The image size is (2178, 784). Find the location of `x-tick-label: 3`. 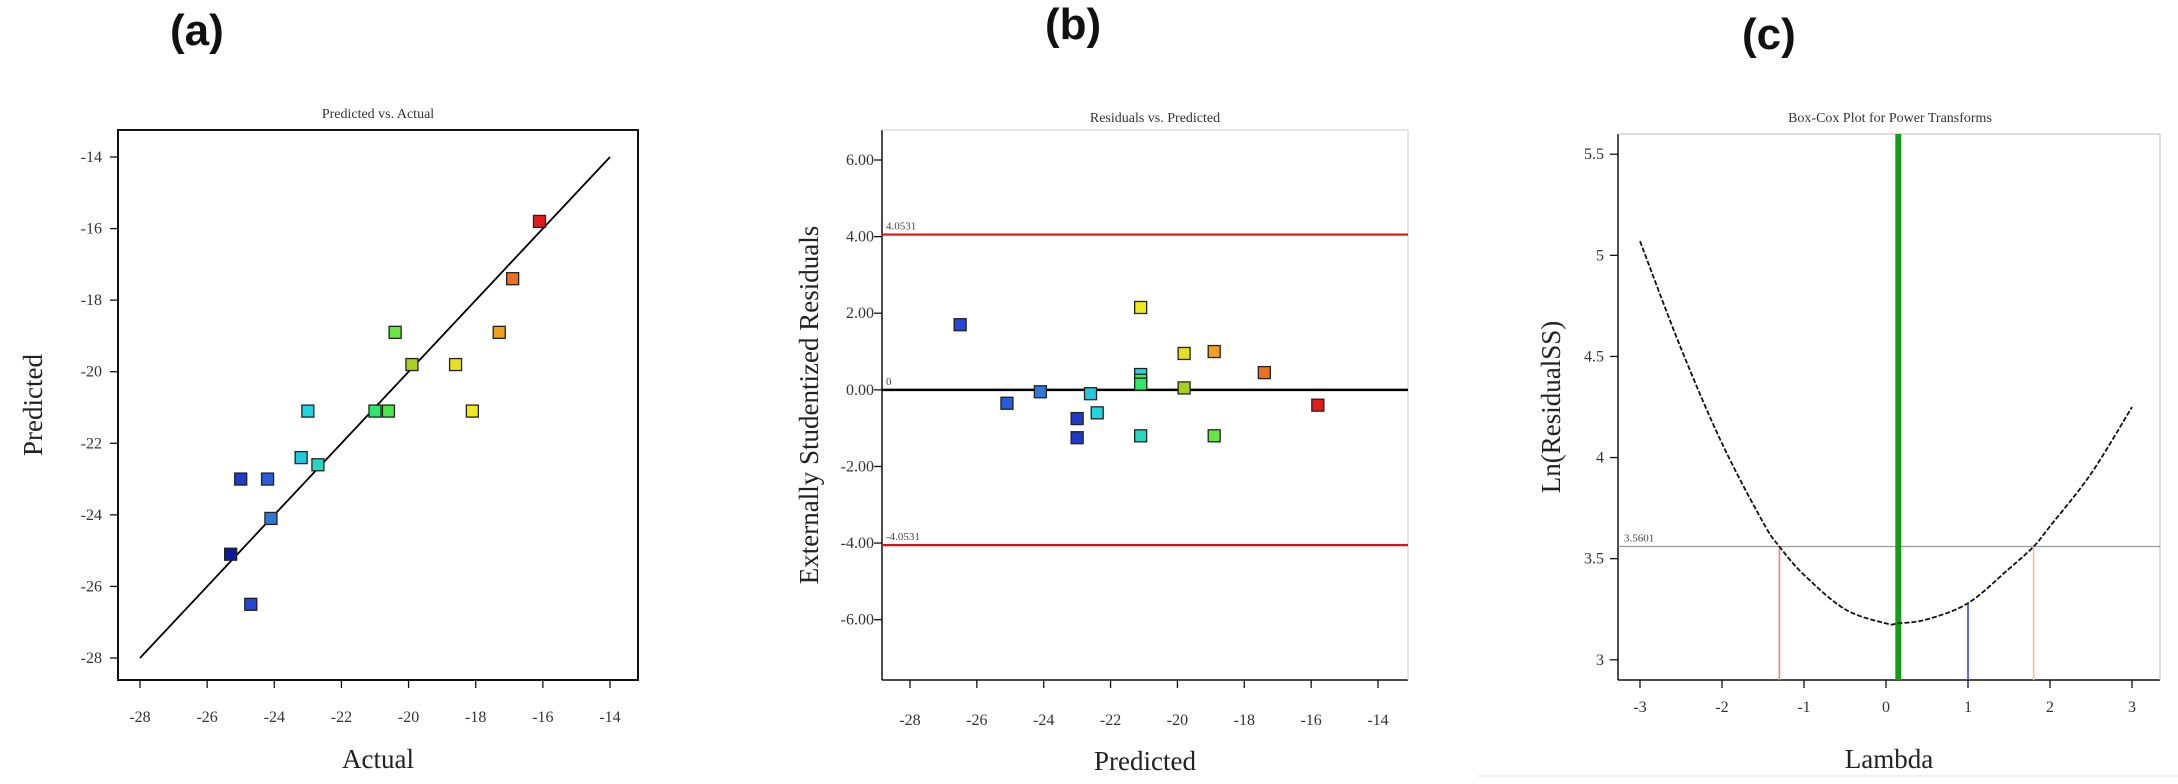

x-tick-label: 3 is located at coordinates (2132, 707).